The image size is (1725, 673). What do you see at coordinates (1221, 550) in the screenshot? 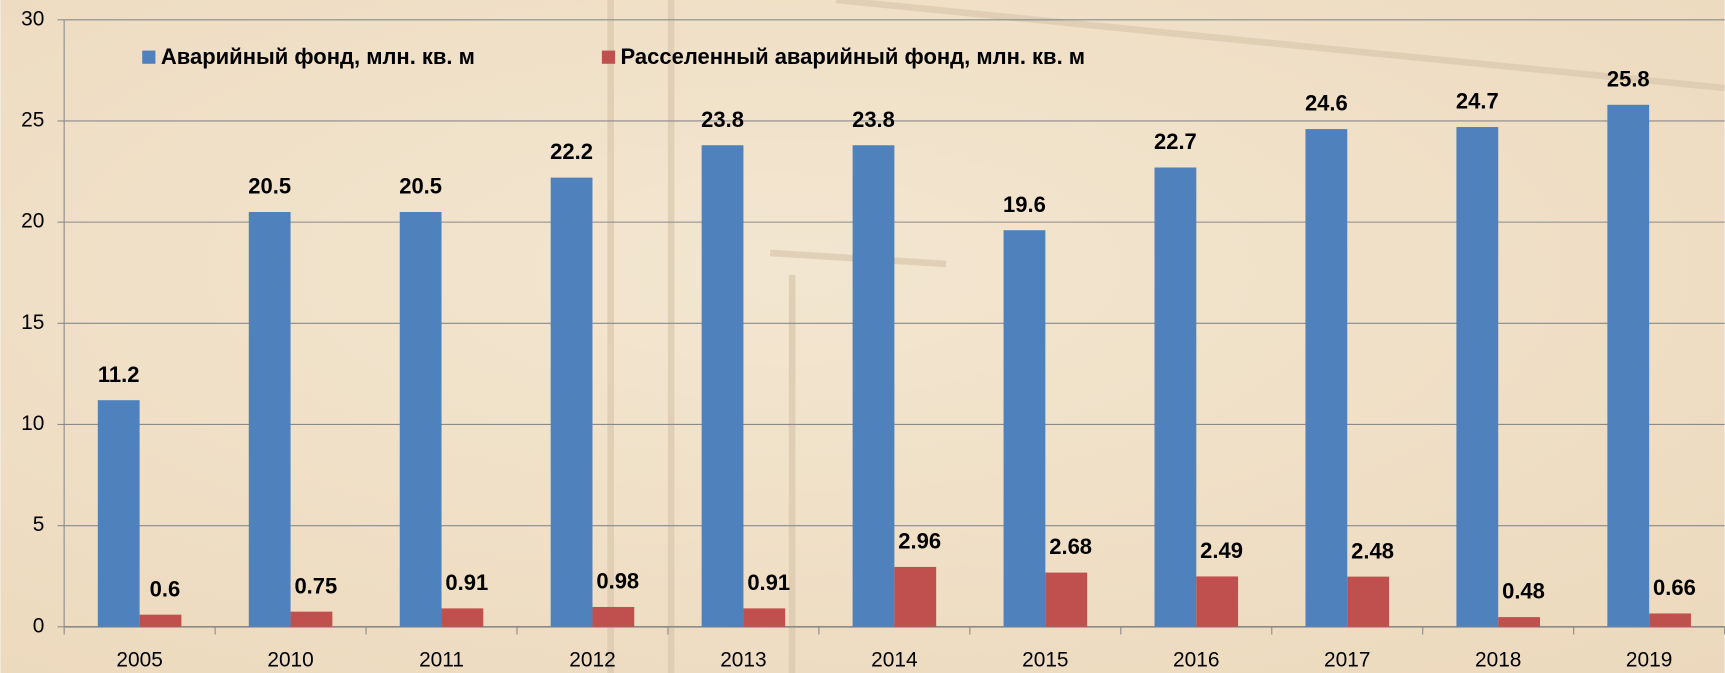
I see `data-label: 2.49` at bounding box center [1221, 550].